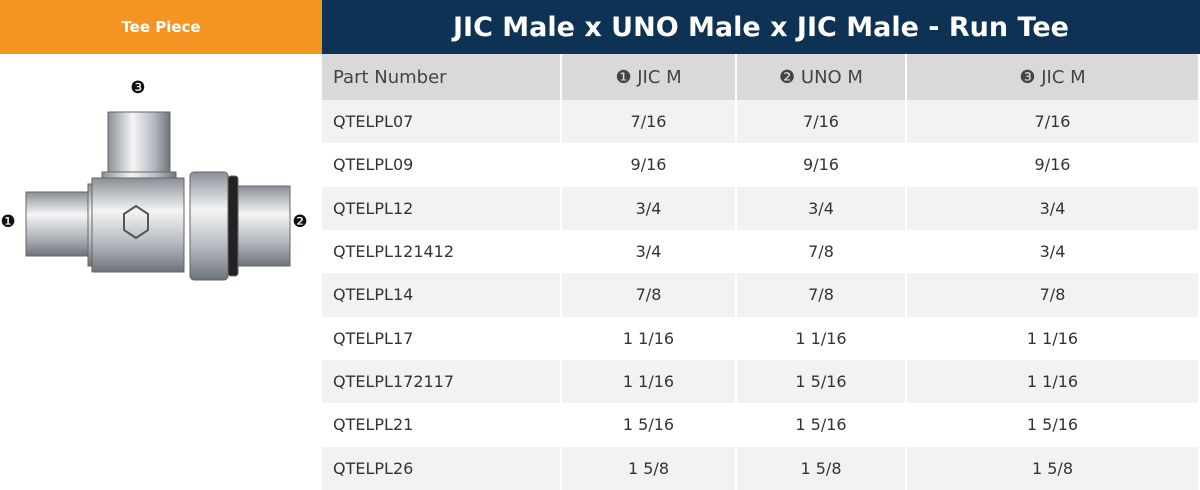 The height and width of the screenshot is (490, 1200). What do you see at coordinates (299, 222) in the screenshot?
I see `port-label: ❷` at bounding box center [299, 222].